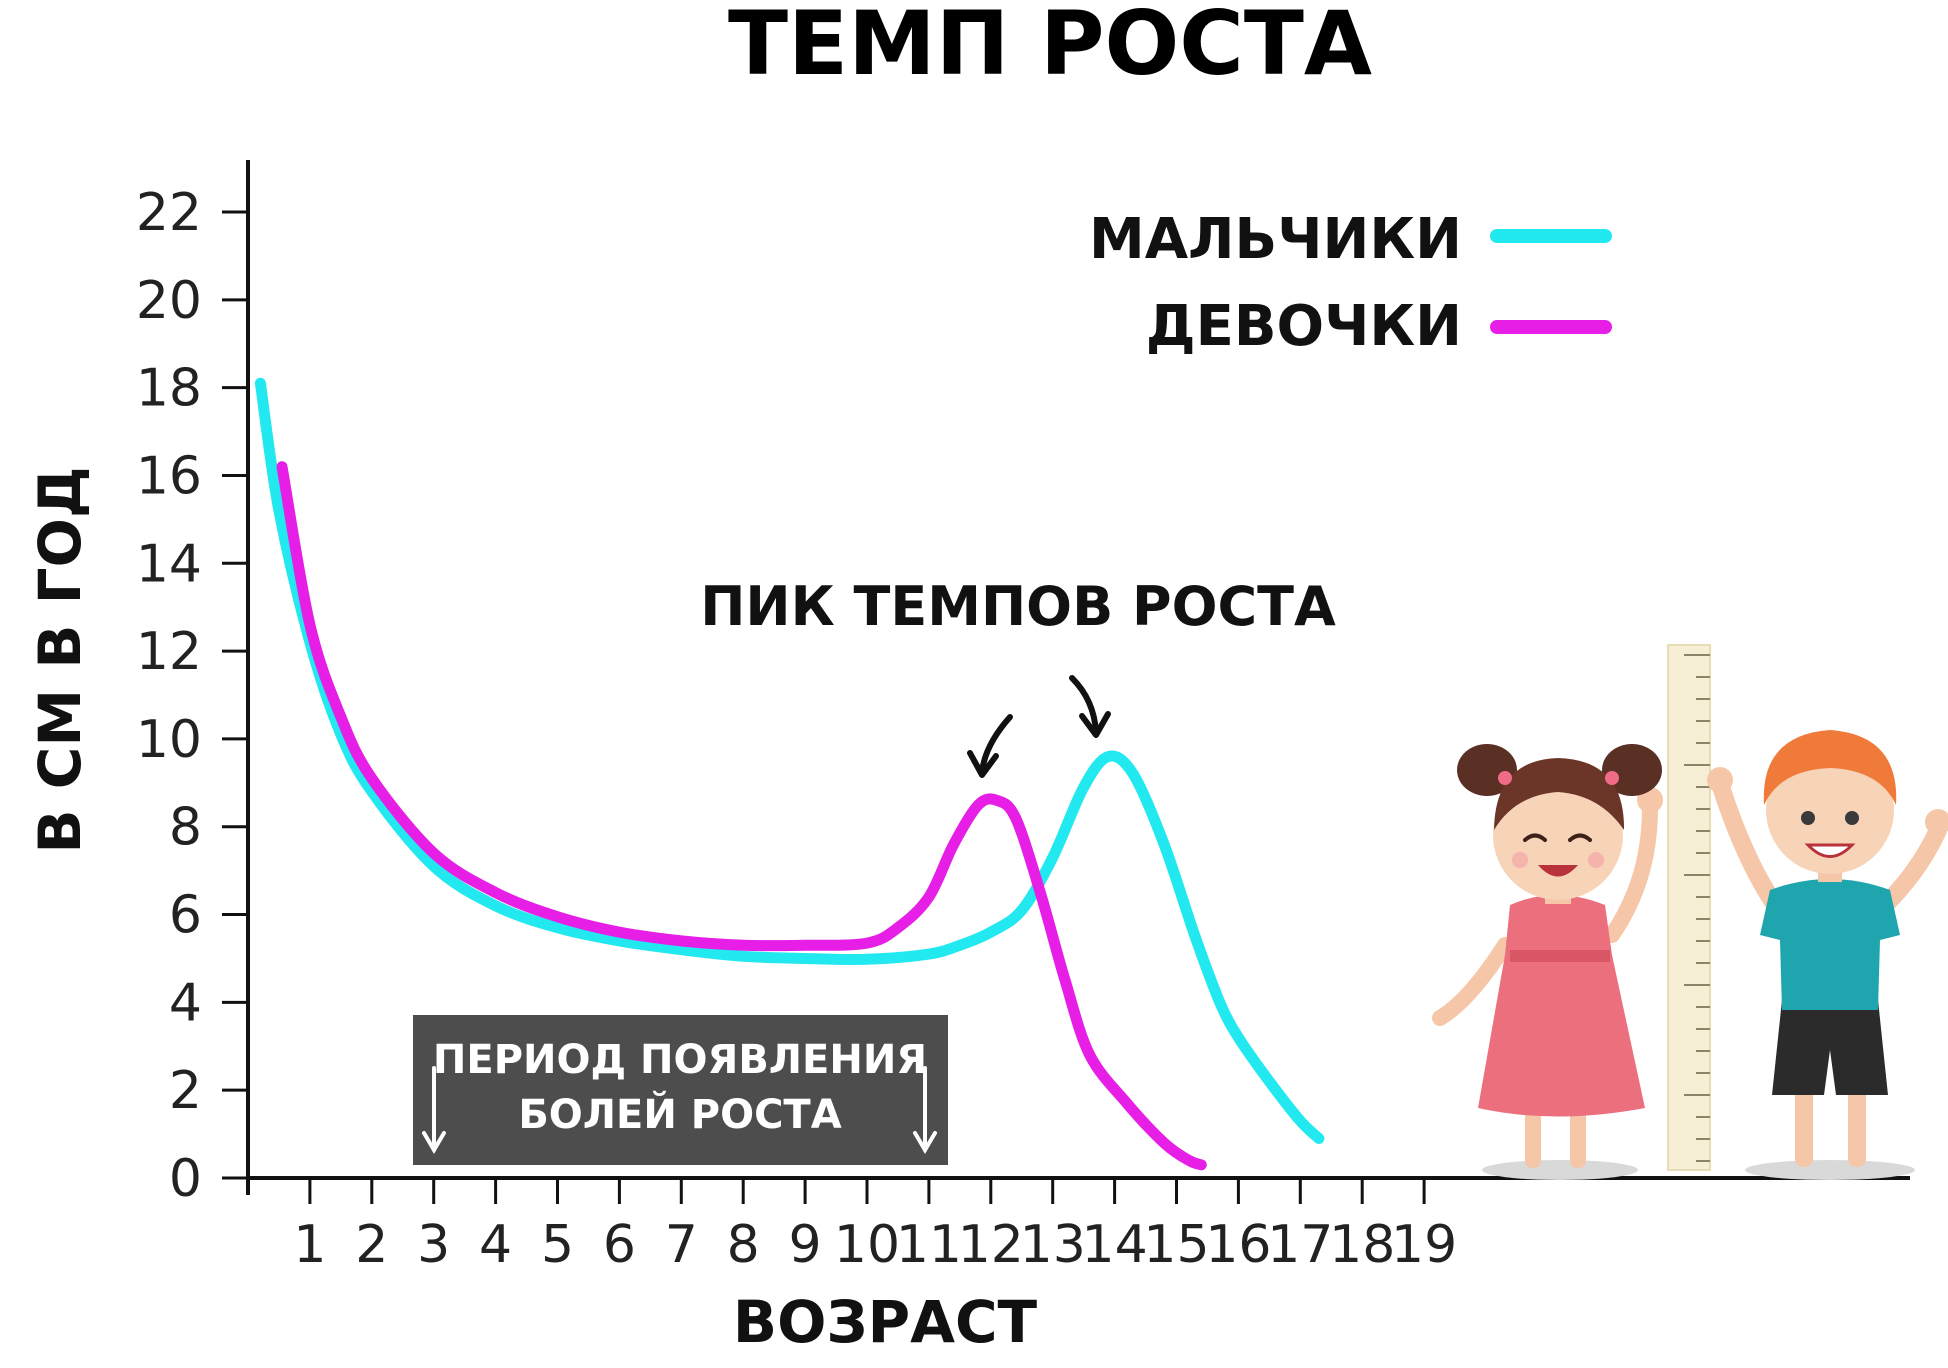 The width and height of the screenshot is (1948, 1368). I want to click on y-tick-label: 18, so click(169, 389).